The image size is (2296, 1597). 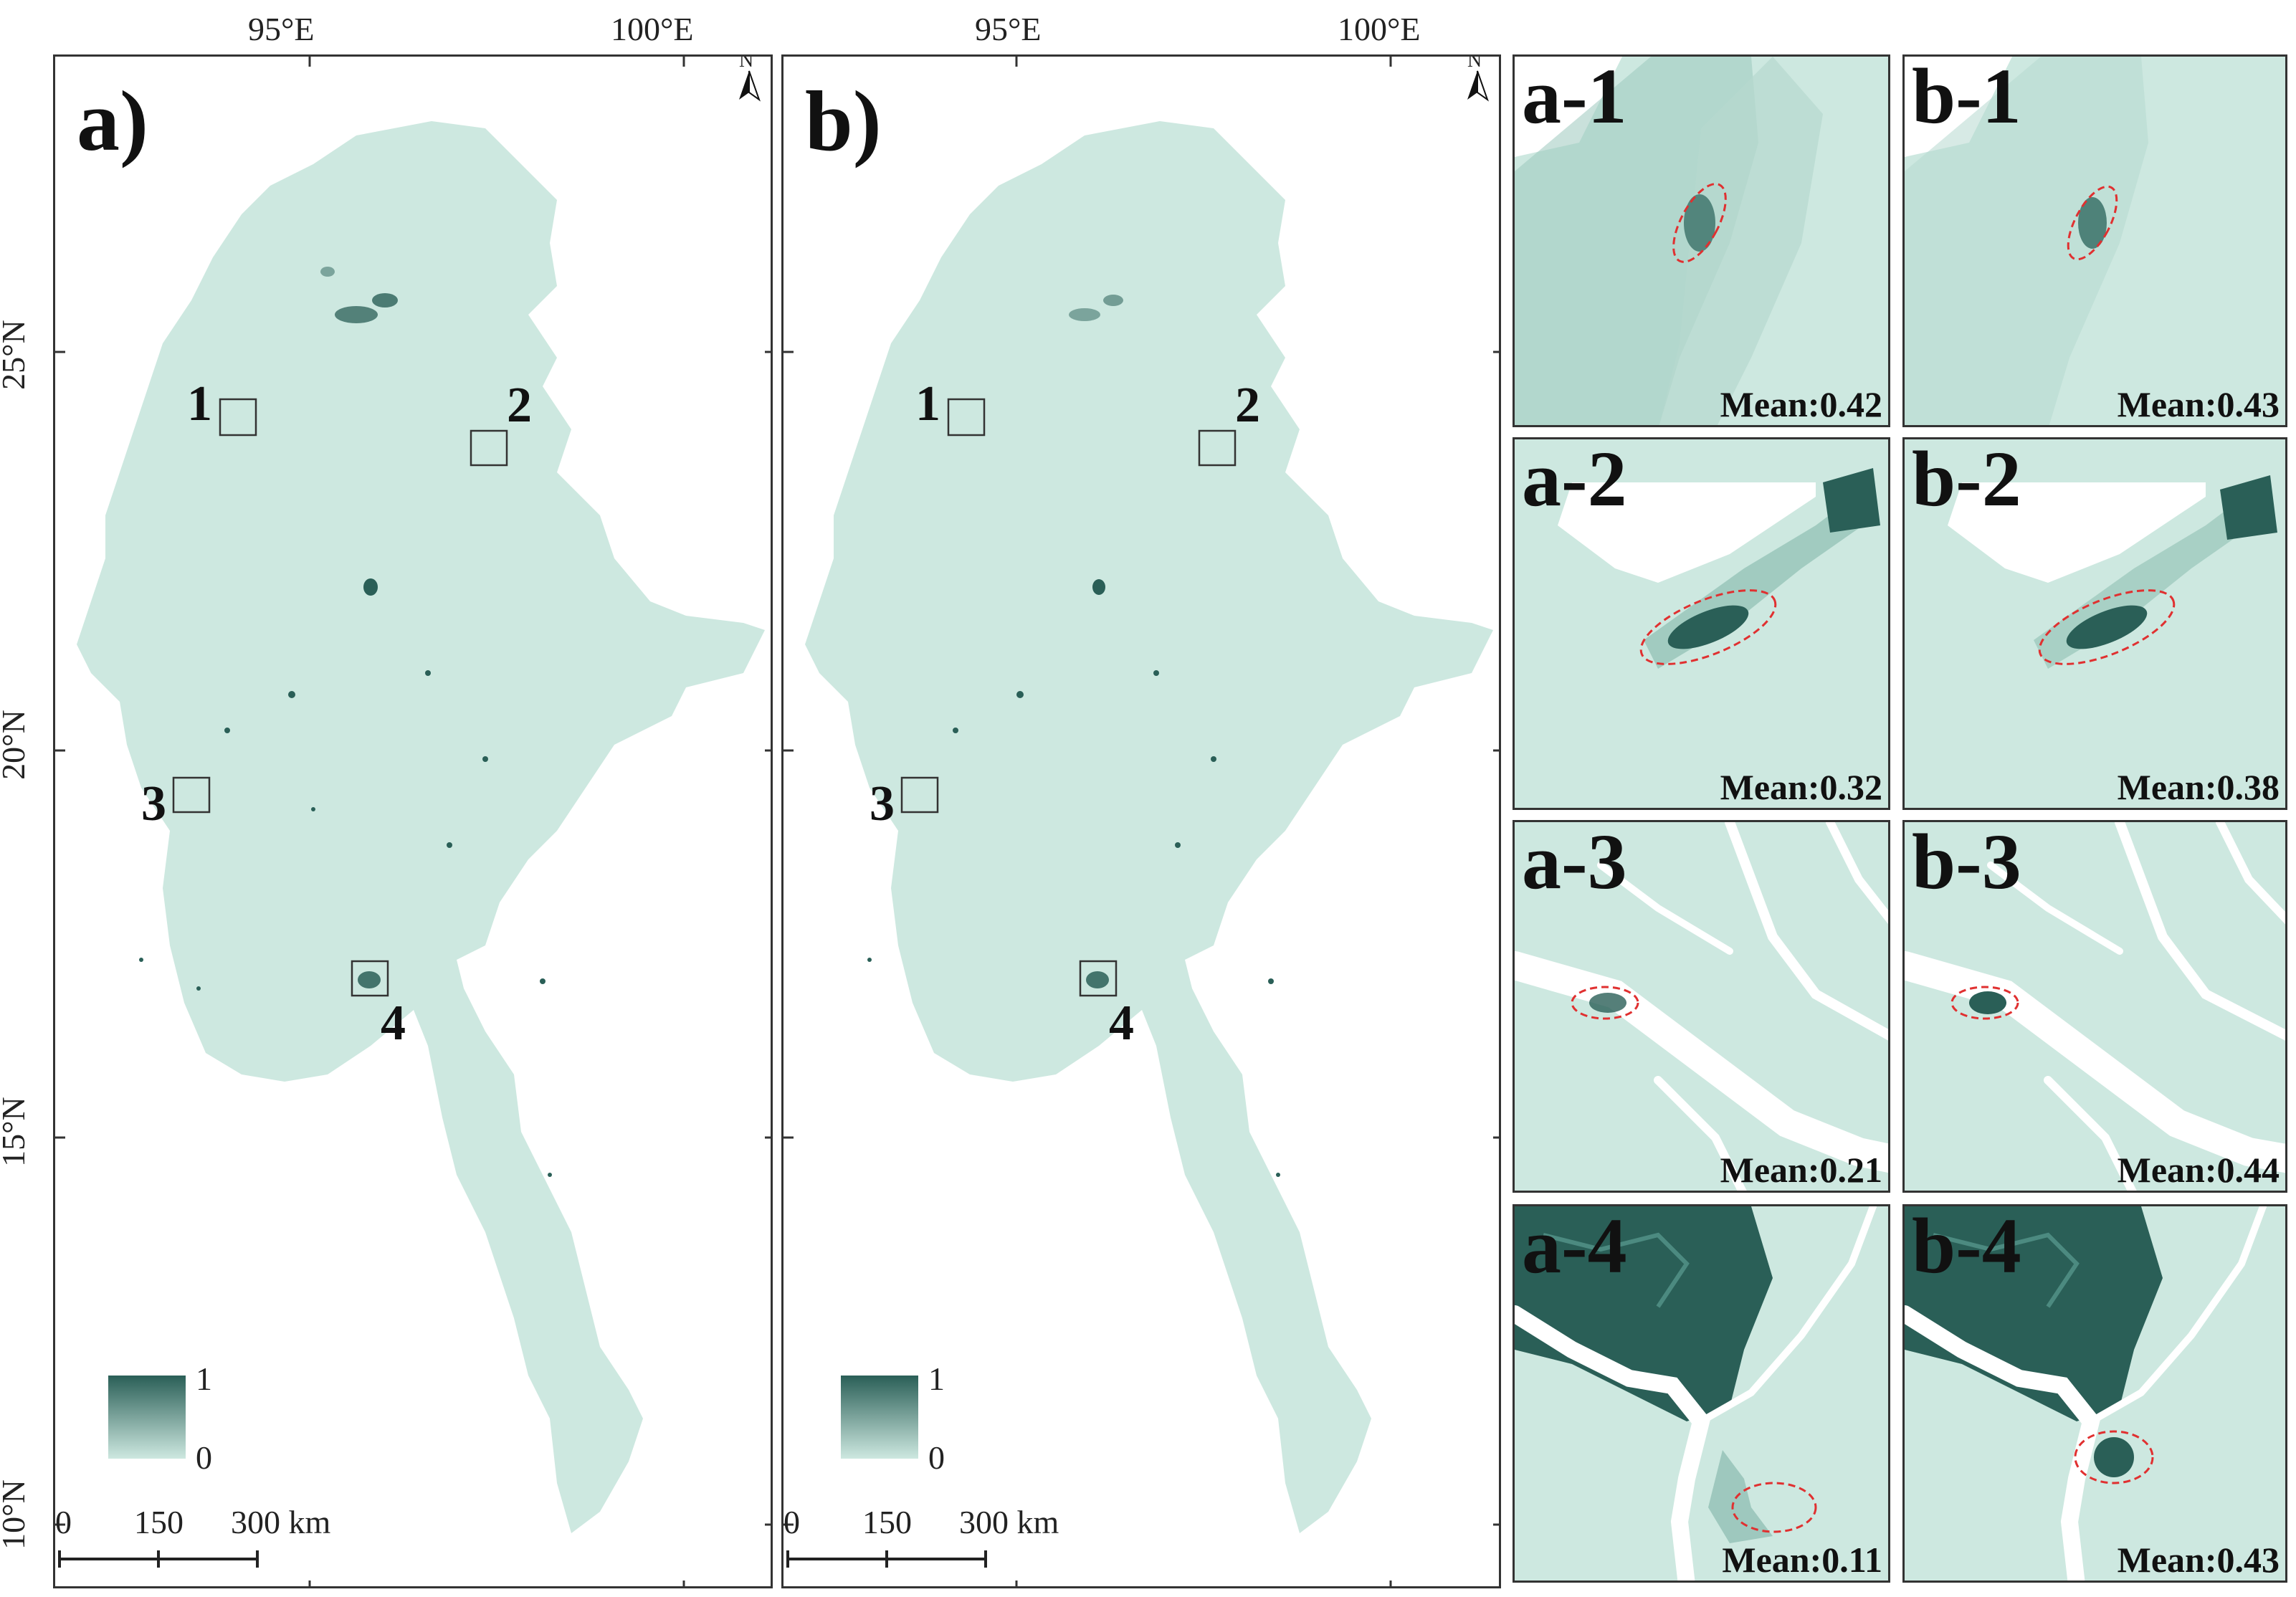 What do you see at coordinates (16, 745) in the screenshot?
I see `lat-label-20: 20°N` at bounding box center [16, 745].